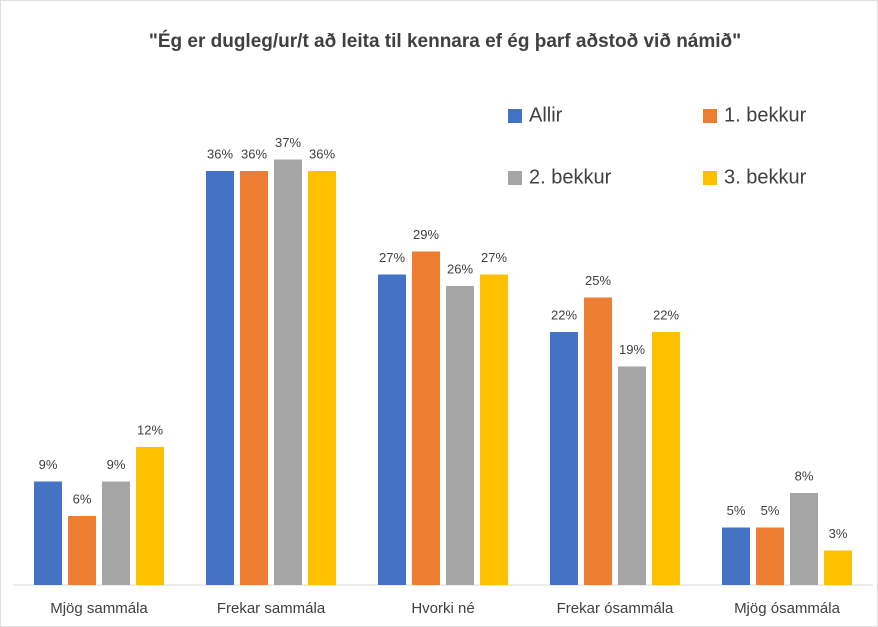 The height and width of the screenshot is (627, 878). What do you see at coordinates (570, 177) in the screenshot?
I see `legend-label: 2. bekkur` at bounding box center [570, 177].